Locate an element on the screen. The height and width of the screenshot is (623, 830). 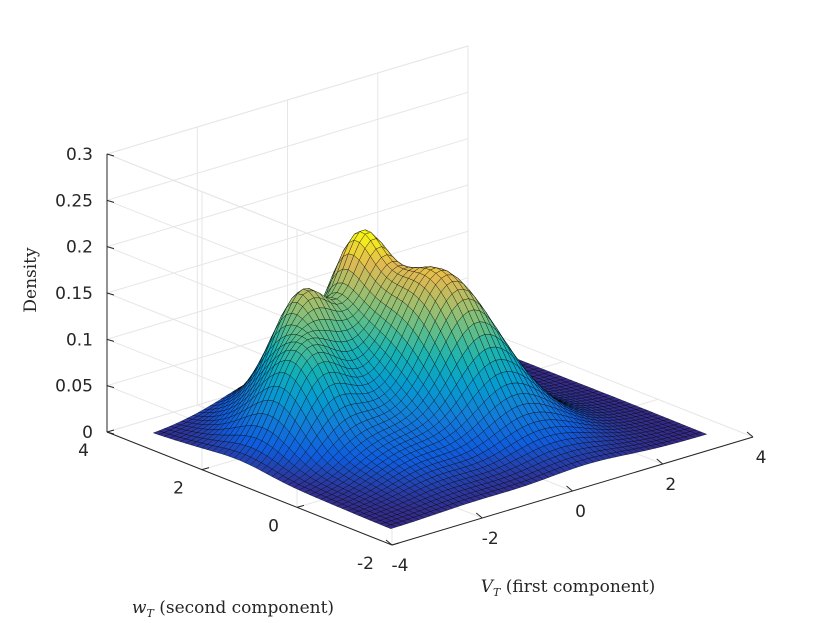
y-tick-label: 4 is located at coordinates (83, 451).